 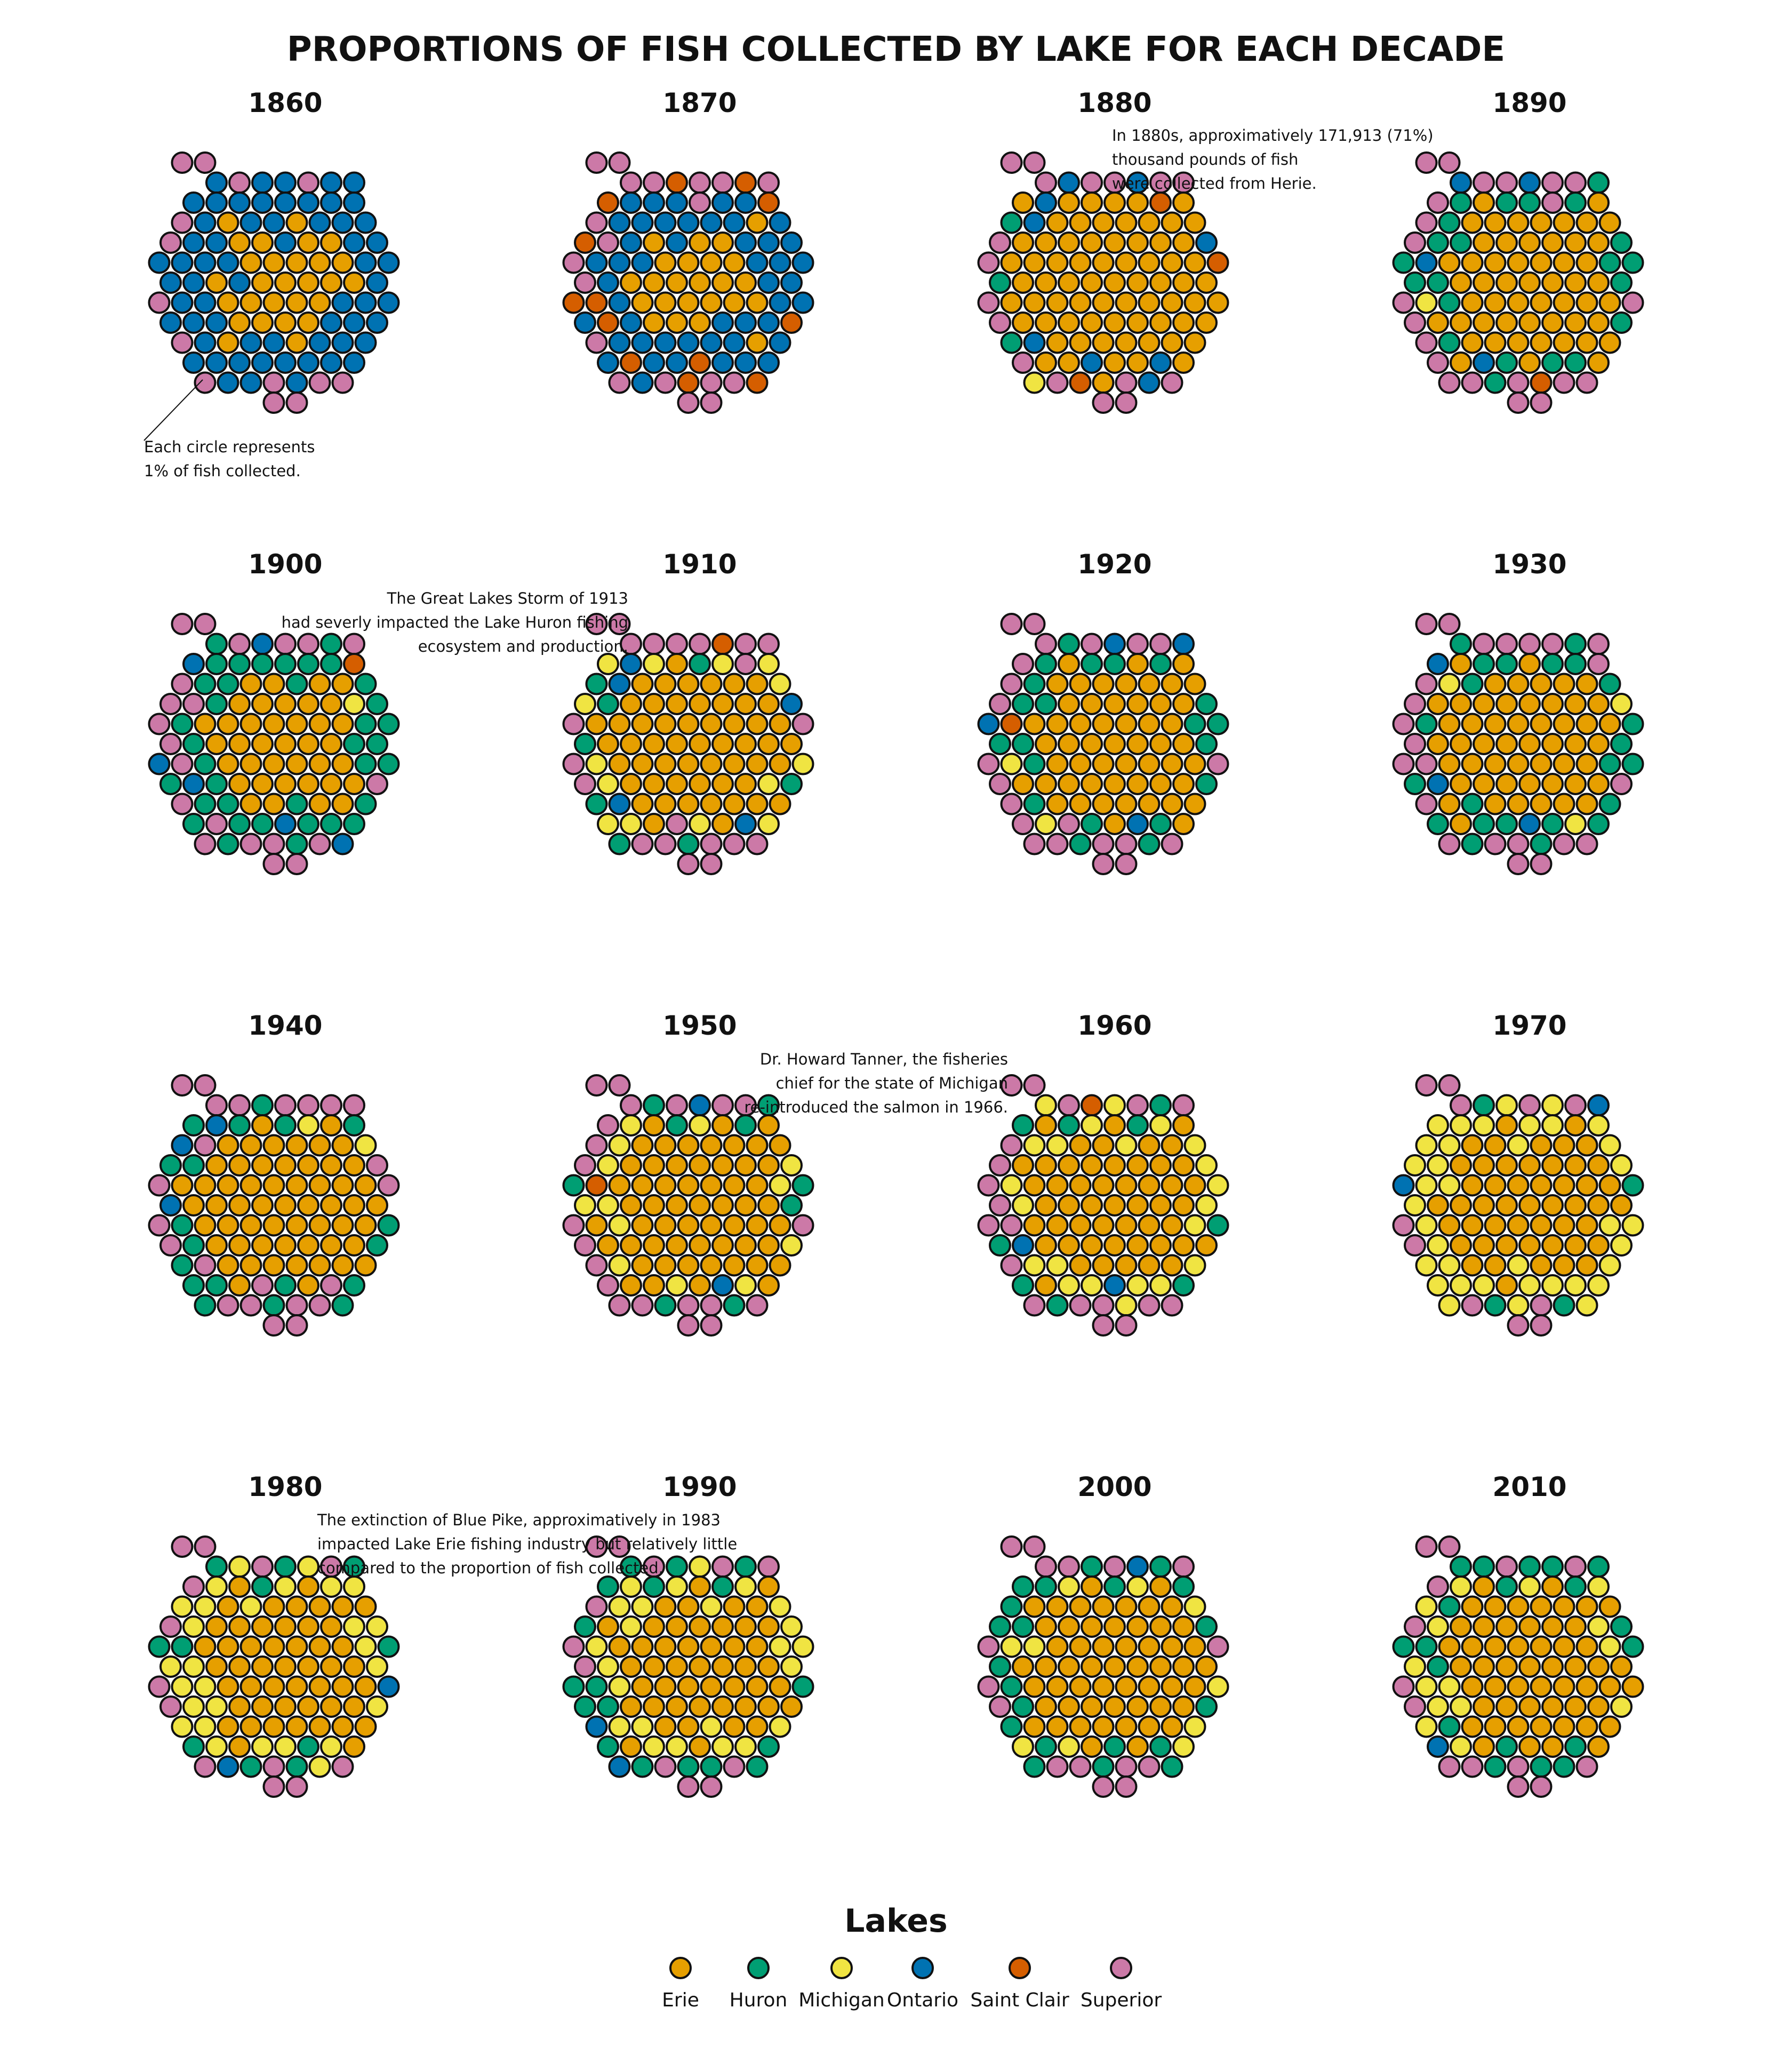 I want to click on legend-item-ontario: Ontario, so click(x=922, y=1984).